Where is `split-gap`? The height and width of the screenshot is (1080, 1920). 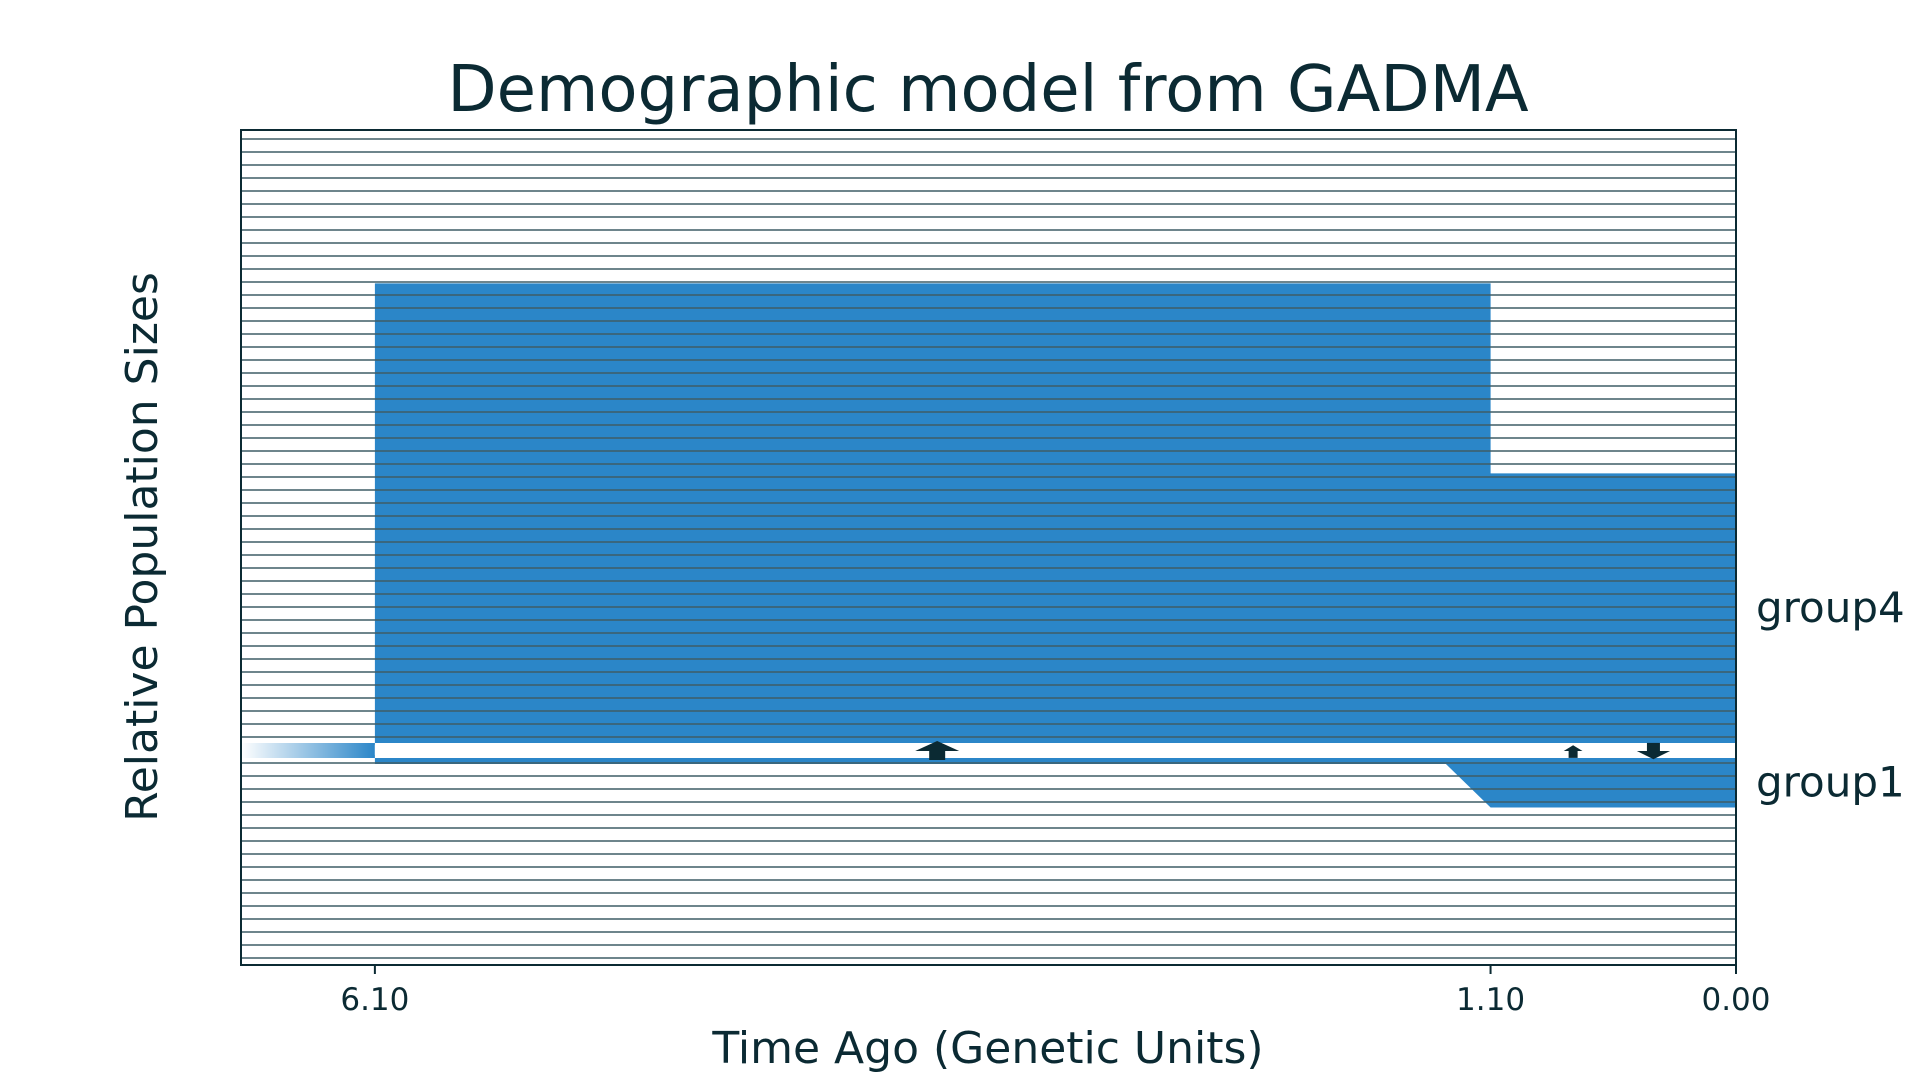
split-gap is located at coordinates (1055, 750).